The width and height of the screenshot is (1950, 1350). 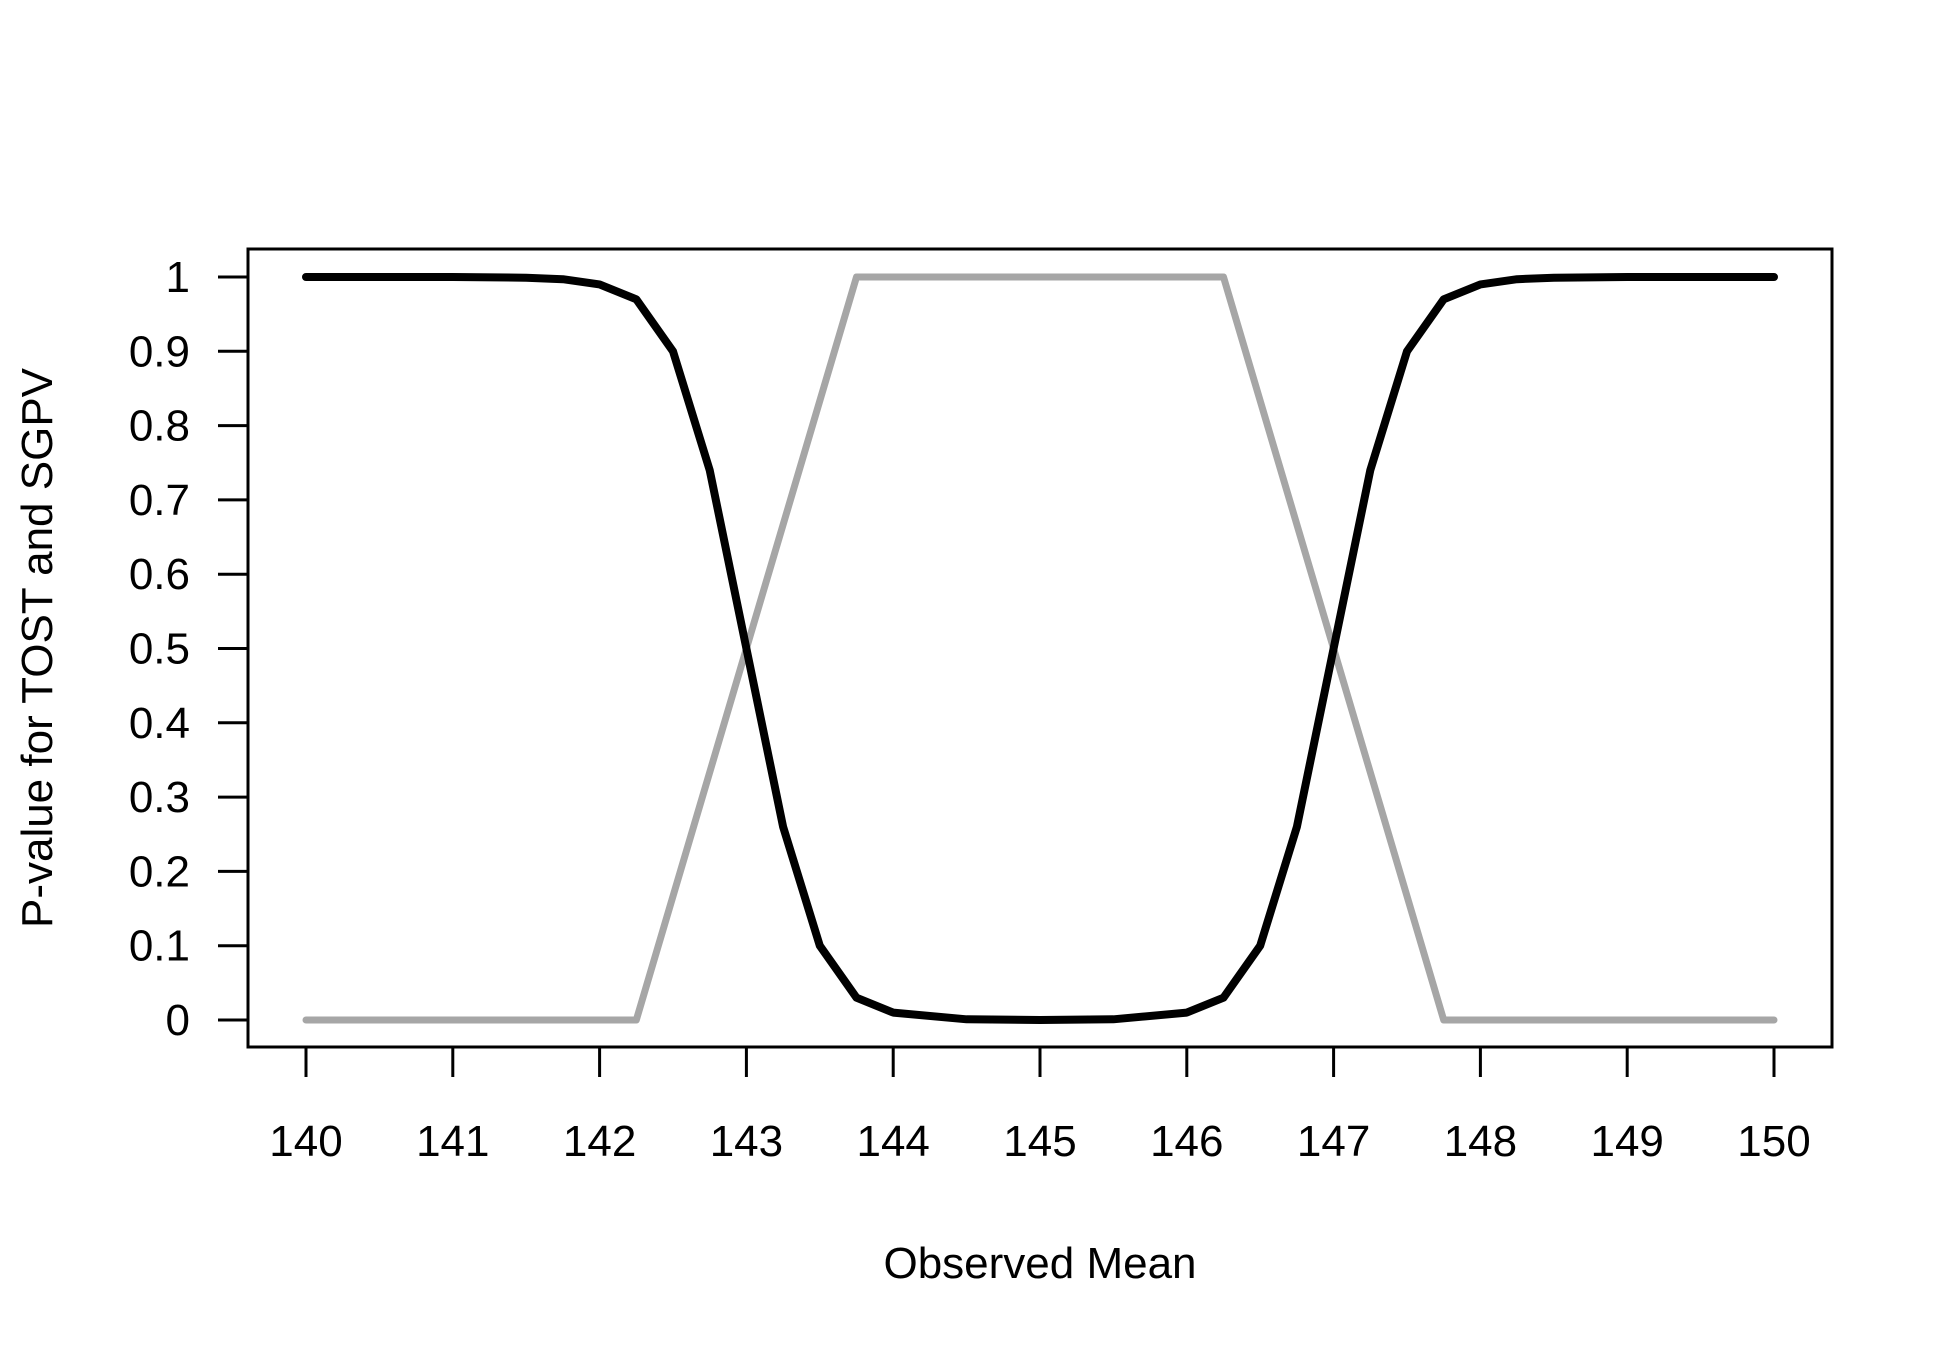 What do you see at coordinates (1039, 1263) in the screenshot?
I see `x-axis-title: Observed Mean` at bounding box center [1039, 1263].